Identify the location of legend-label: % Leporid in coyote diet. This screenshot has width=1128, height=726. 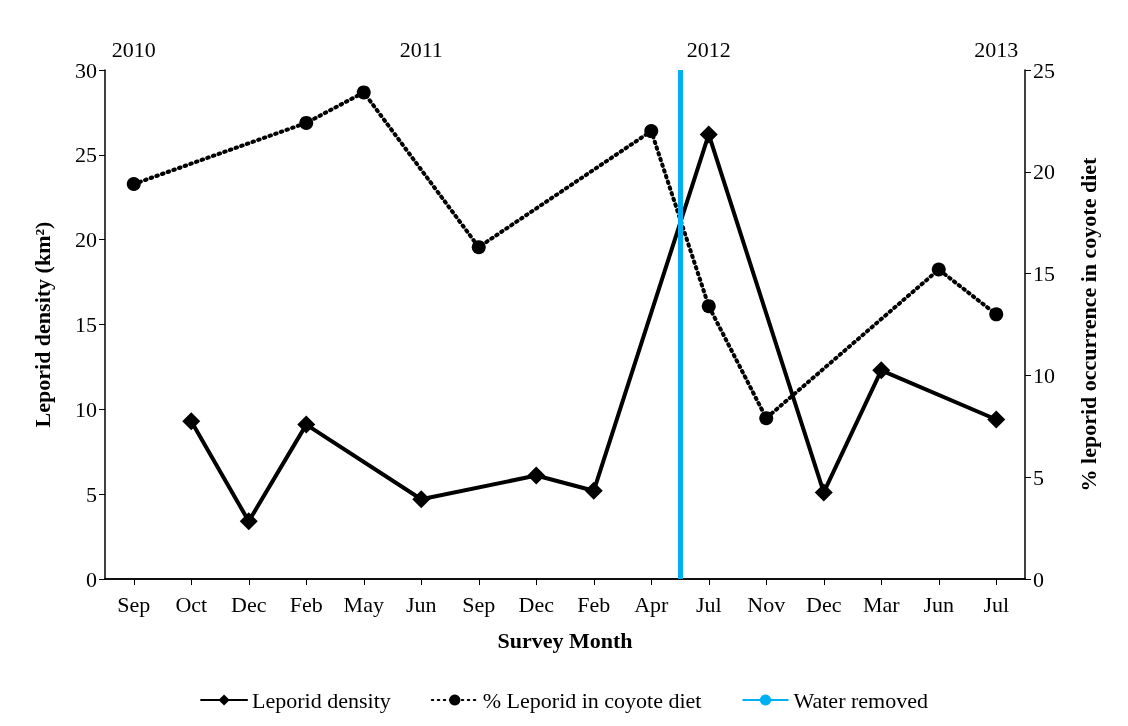
(592, 700).